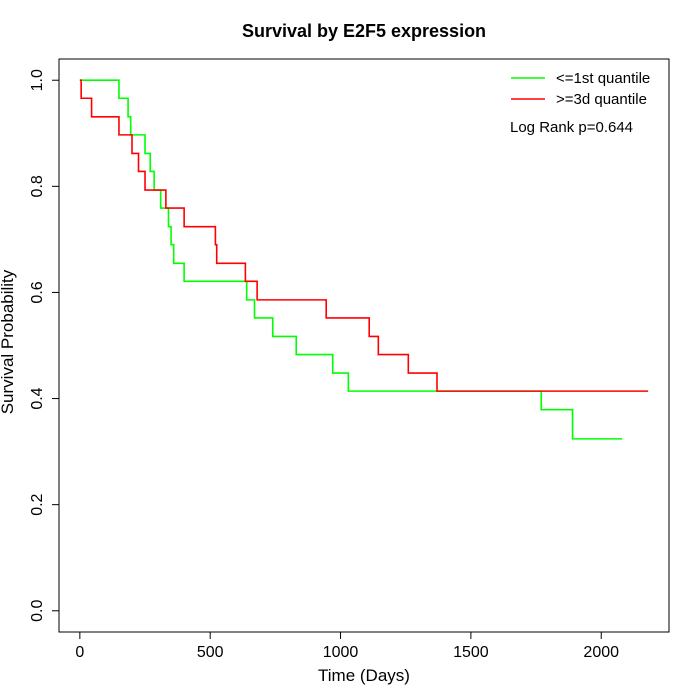  What do you see at coordinates (471, 652) in the screenshot?
I see `x-tick-label: 1500` at bounding box center [471, 652].